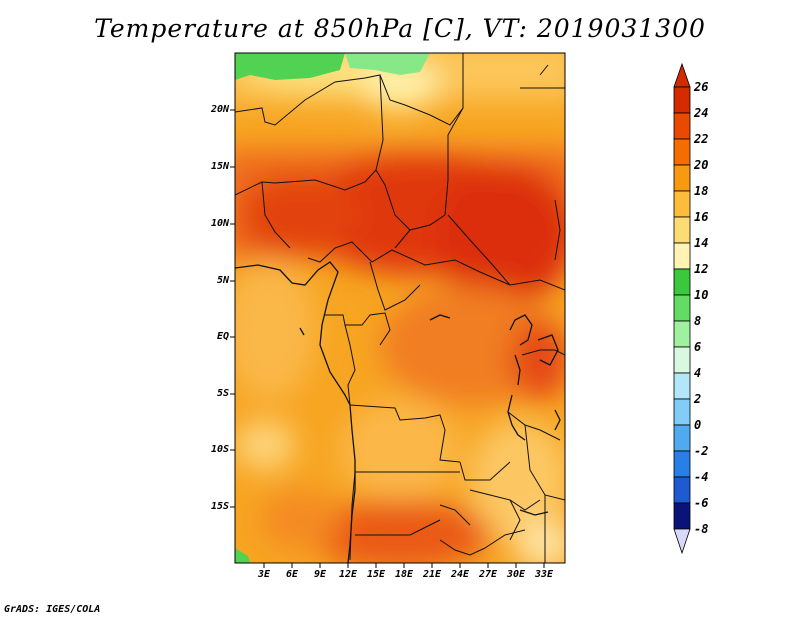  What do you see at coordinates (701, 503) in the screenshot?
I see `colorbar-label: -6` at bounding box center [701, 503].